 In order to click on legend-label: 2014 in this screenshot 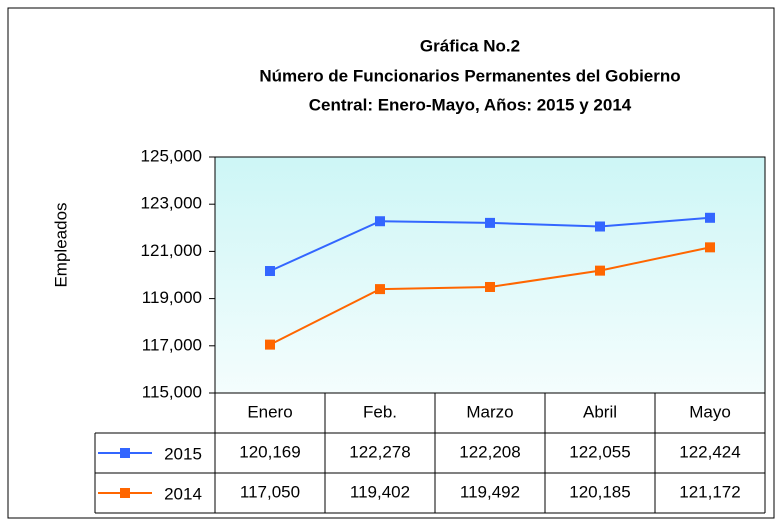, I will do `click(183, 493)`.